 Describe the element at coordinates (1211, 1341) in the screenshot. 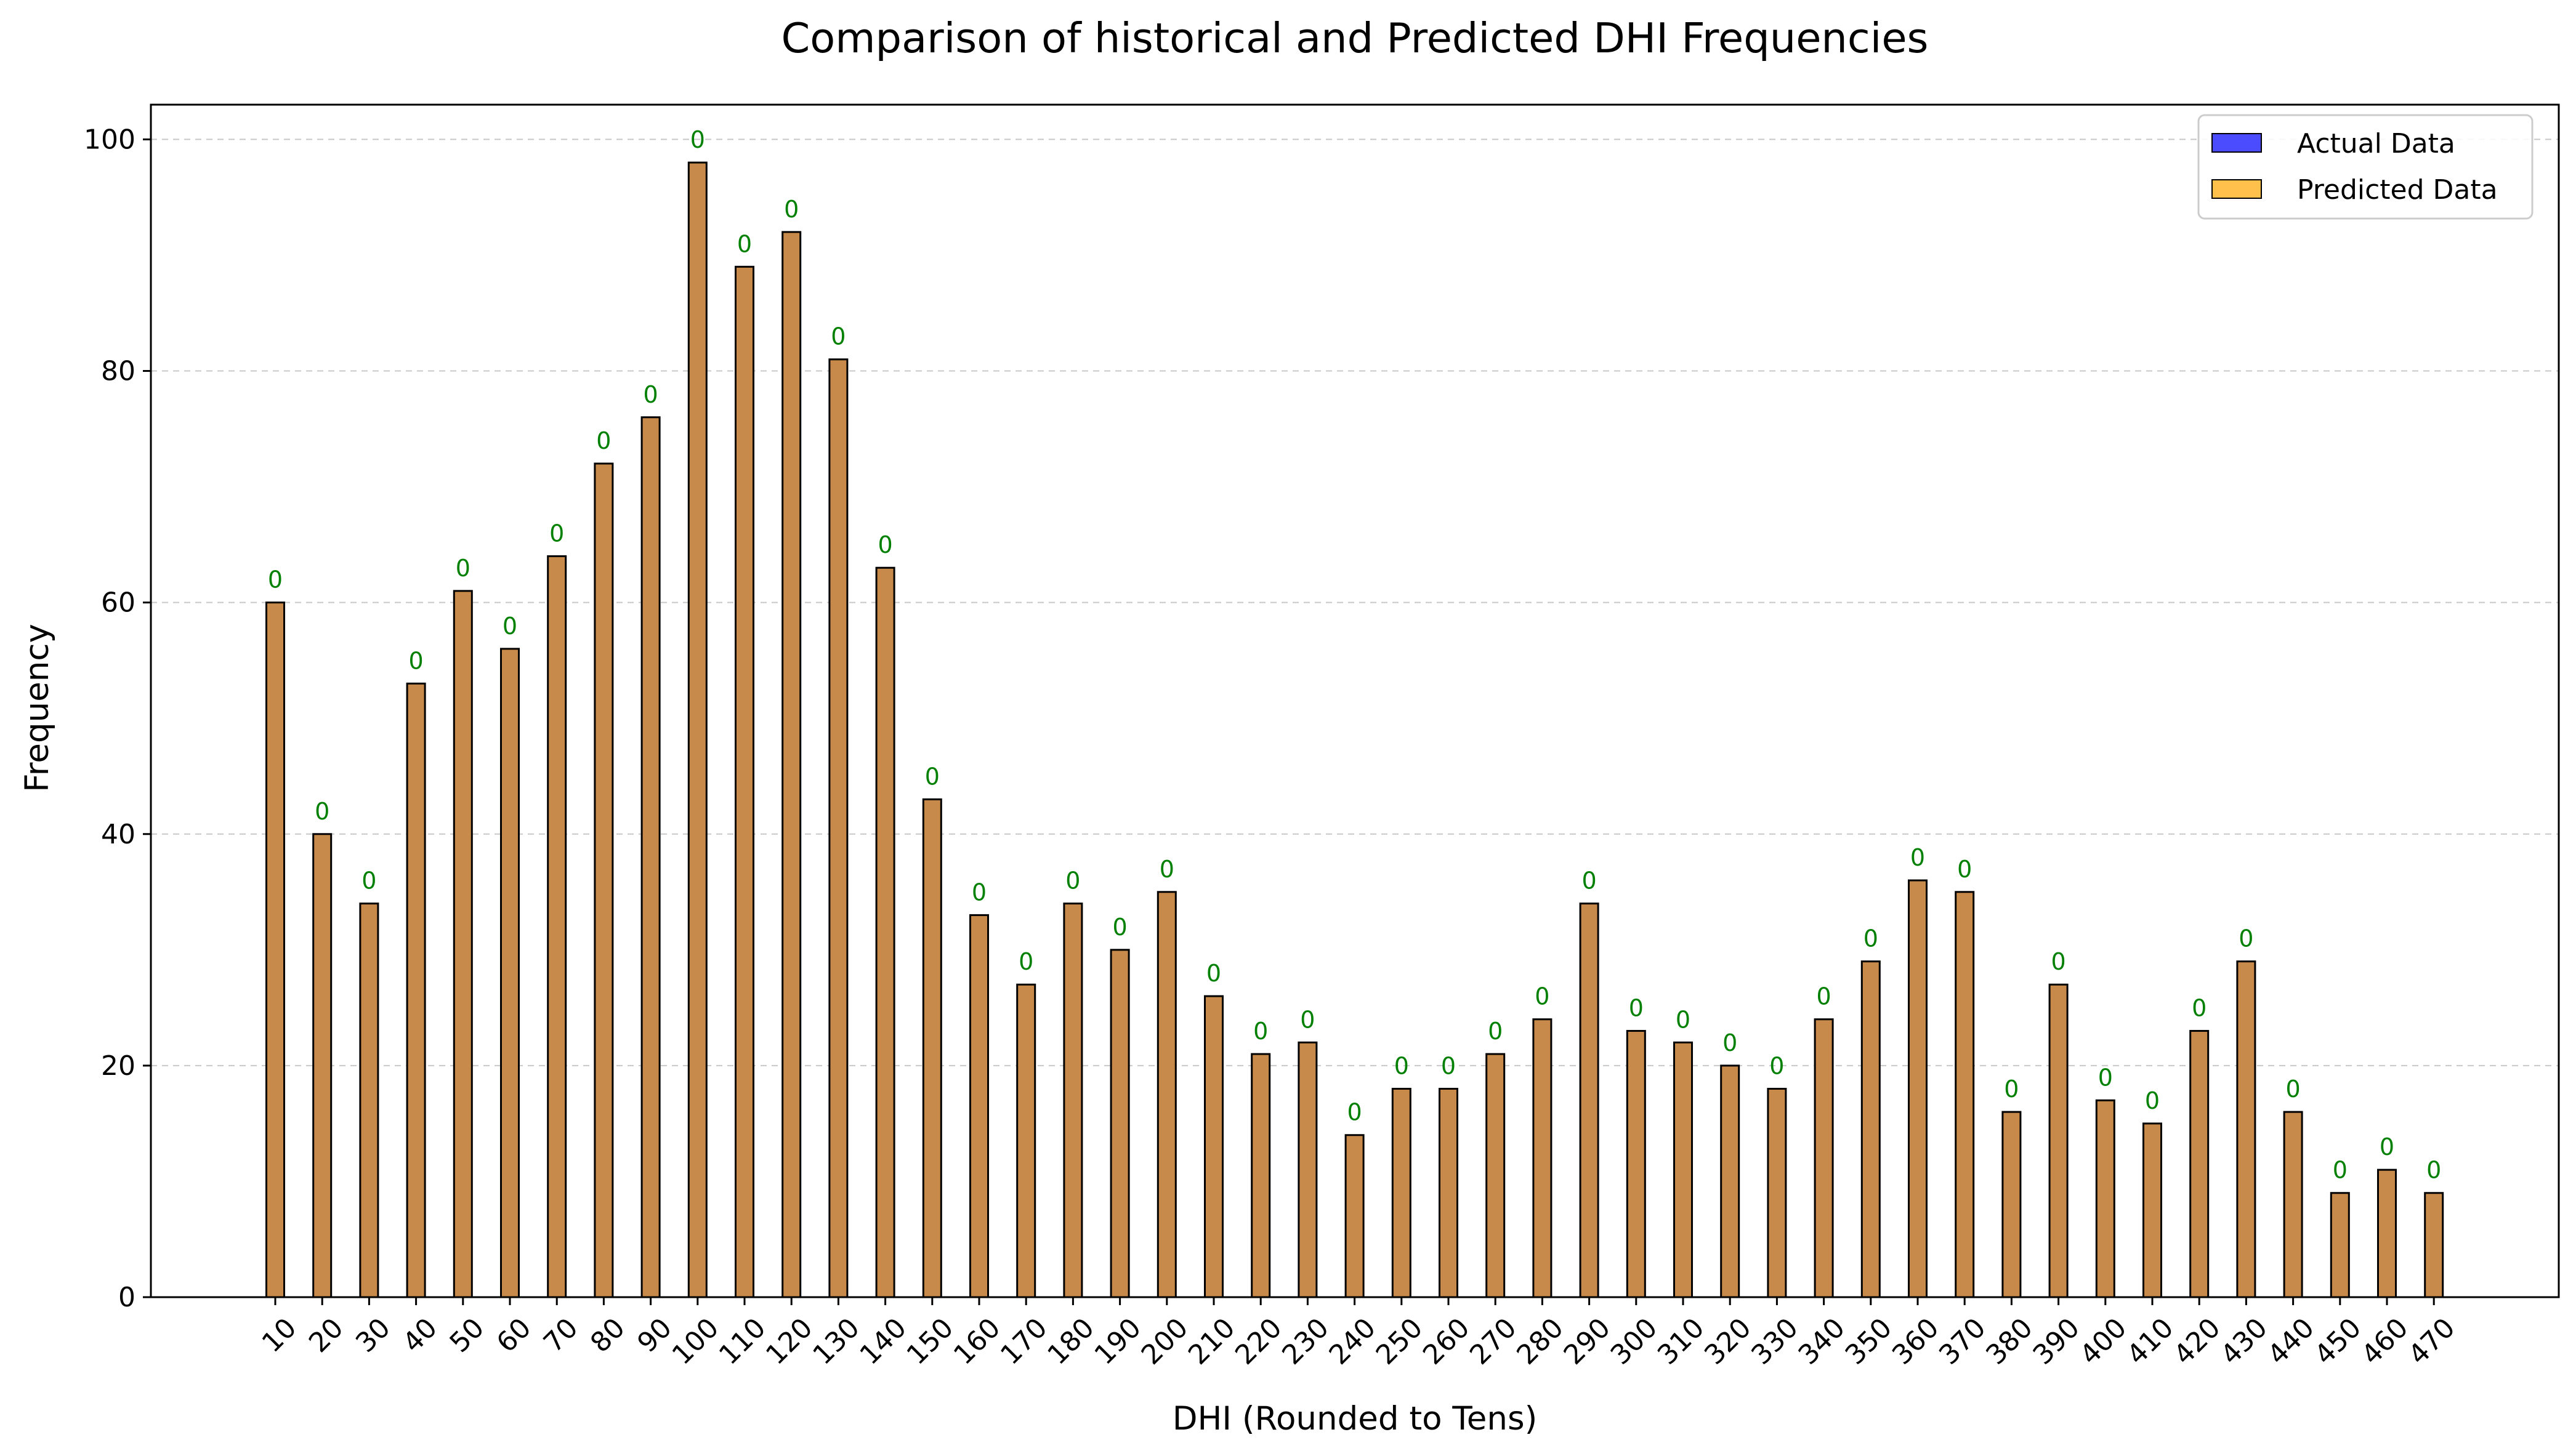

I see `x-tick-label: 210` at that location.